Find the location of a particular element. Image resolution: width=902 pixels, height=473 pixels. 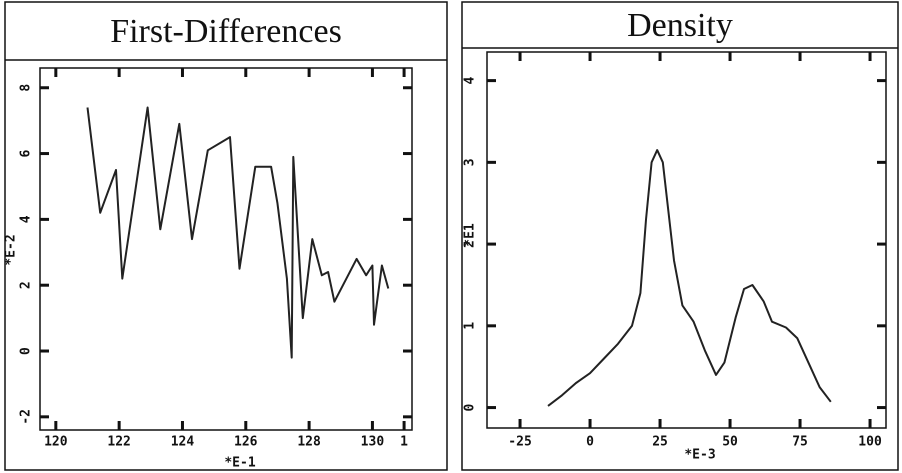

y-axis-label: *E1 is located at coordinates (470, 235).